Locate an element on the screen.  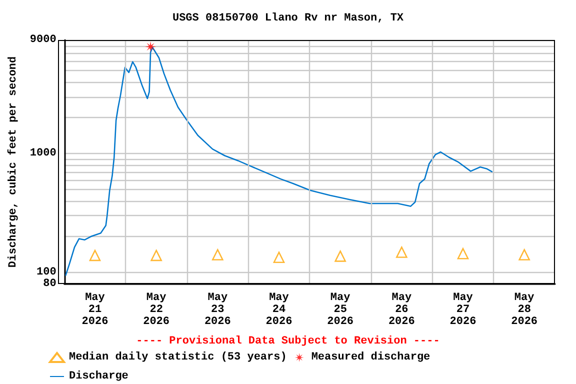
y-tick-label: 100 is located at coordinates (46, 272).